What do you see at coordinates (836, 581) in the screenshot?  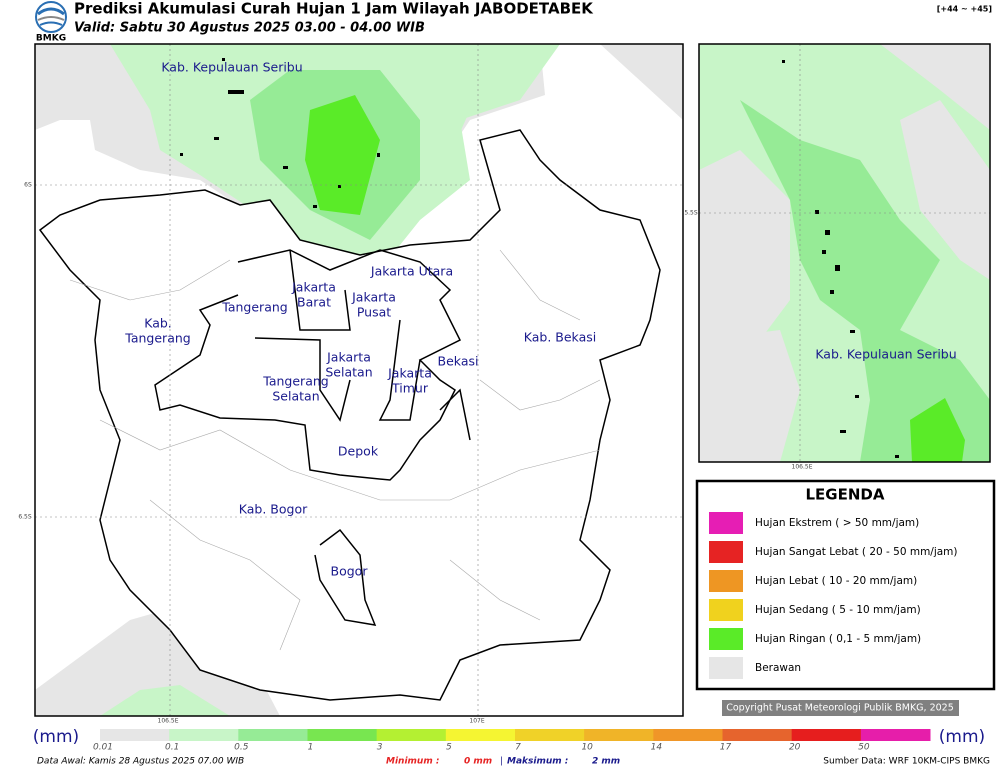 I see `legend-label: Hujan Lebat ( 10 - 20 mm/jam)` at bounding box center [836, 581].